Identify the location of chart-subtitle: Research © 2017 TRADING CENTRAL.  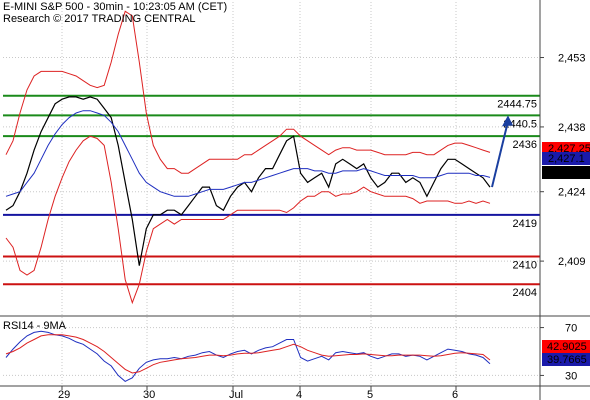
(99, 19).